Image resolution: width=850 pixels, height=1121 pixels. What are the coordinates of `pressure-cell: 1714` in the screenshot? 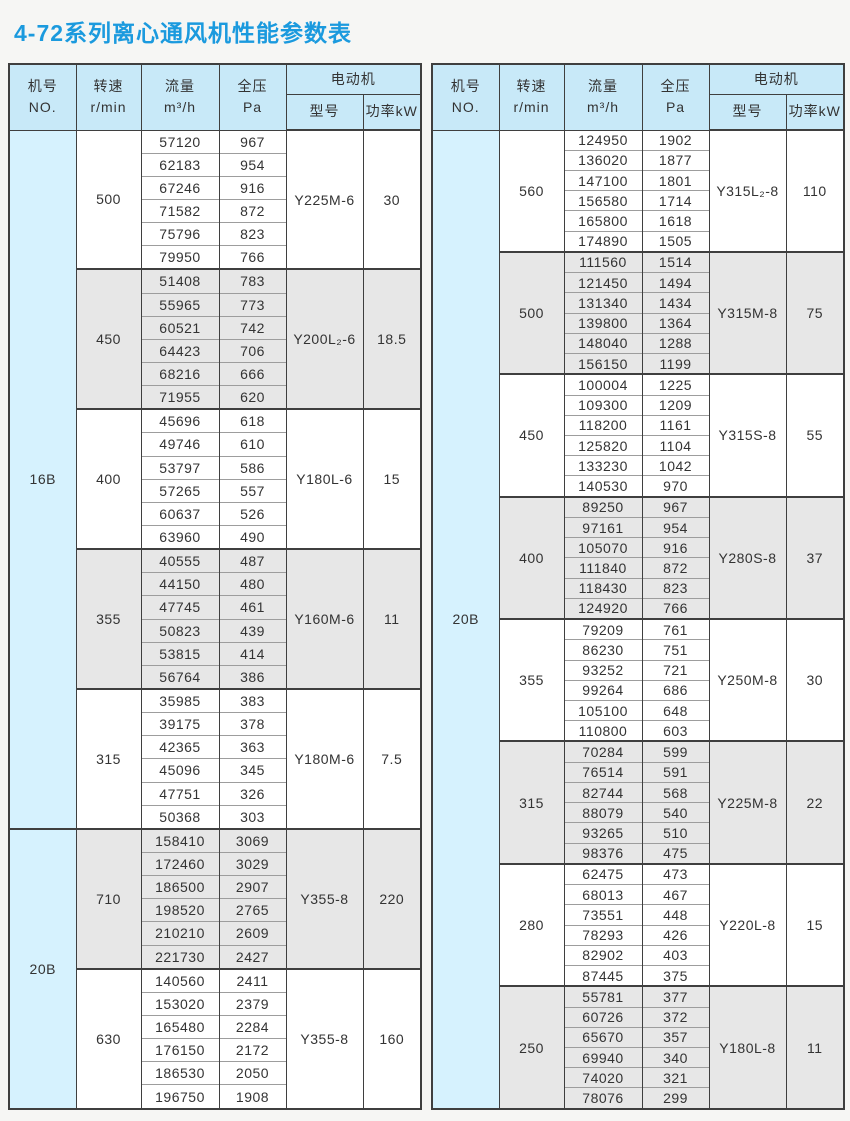 It's located at (675, 200).